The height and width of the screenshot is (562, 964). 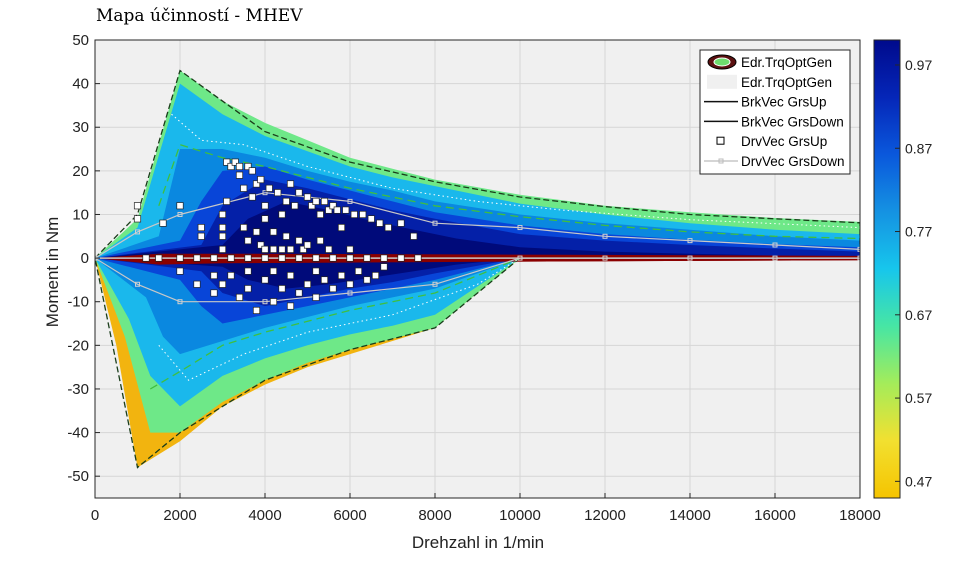 What do you see at coordinates (80, 171) in the screenshot?
I see `y-tick-label: 20` at bounding box center [80, 171].